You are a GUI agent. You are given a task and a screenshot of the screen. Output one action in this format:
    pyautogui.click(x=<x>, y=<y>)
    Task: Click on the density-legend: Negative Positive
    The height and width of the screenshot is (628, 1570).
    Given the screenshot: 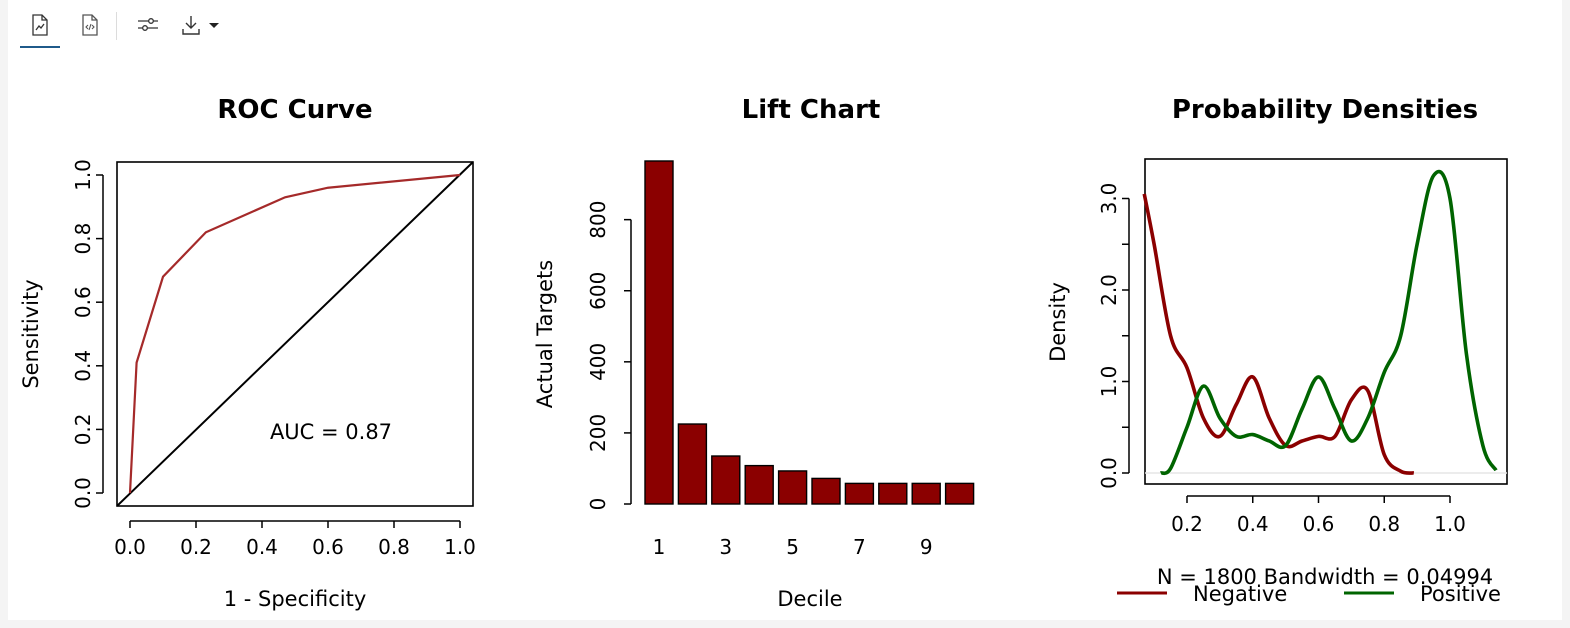 What is the action you would take?
    pyautogui.click(x=1309, y=594)
    